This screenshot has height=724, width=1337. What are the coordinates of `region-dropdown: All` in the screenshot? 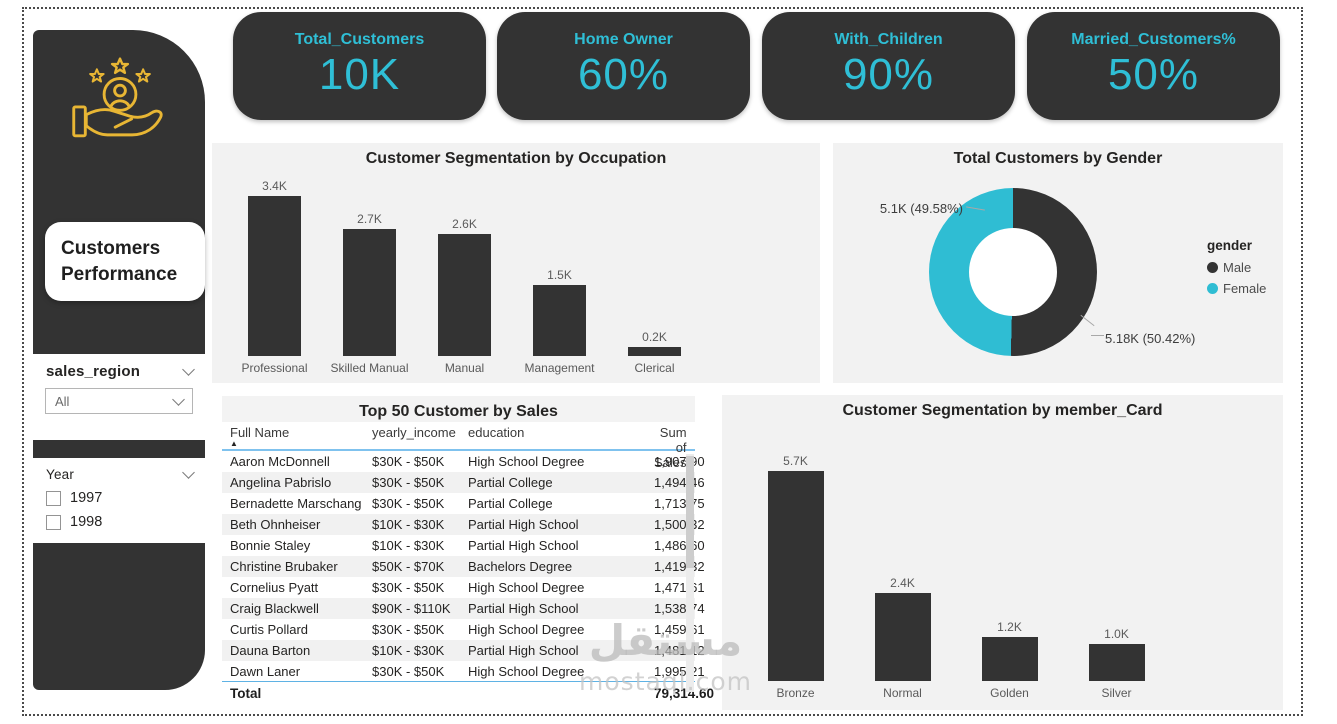 It's located at (119, 401).